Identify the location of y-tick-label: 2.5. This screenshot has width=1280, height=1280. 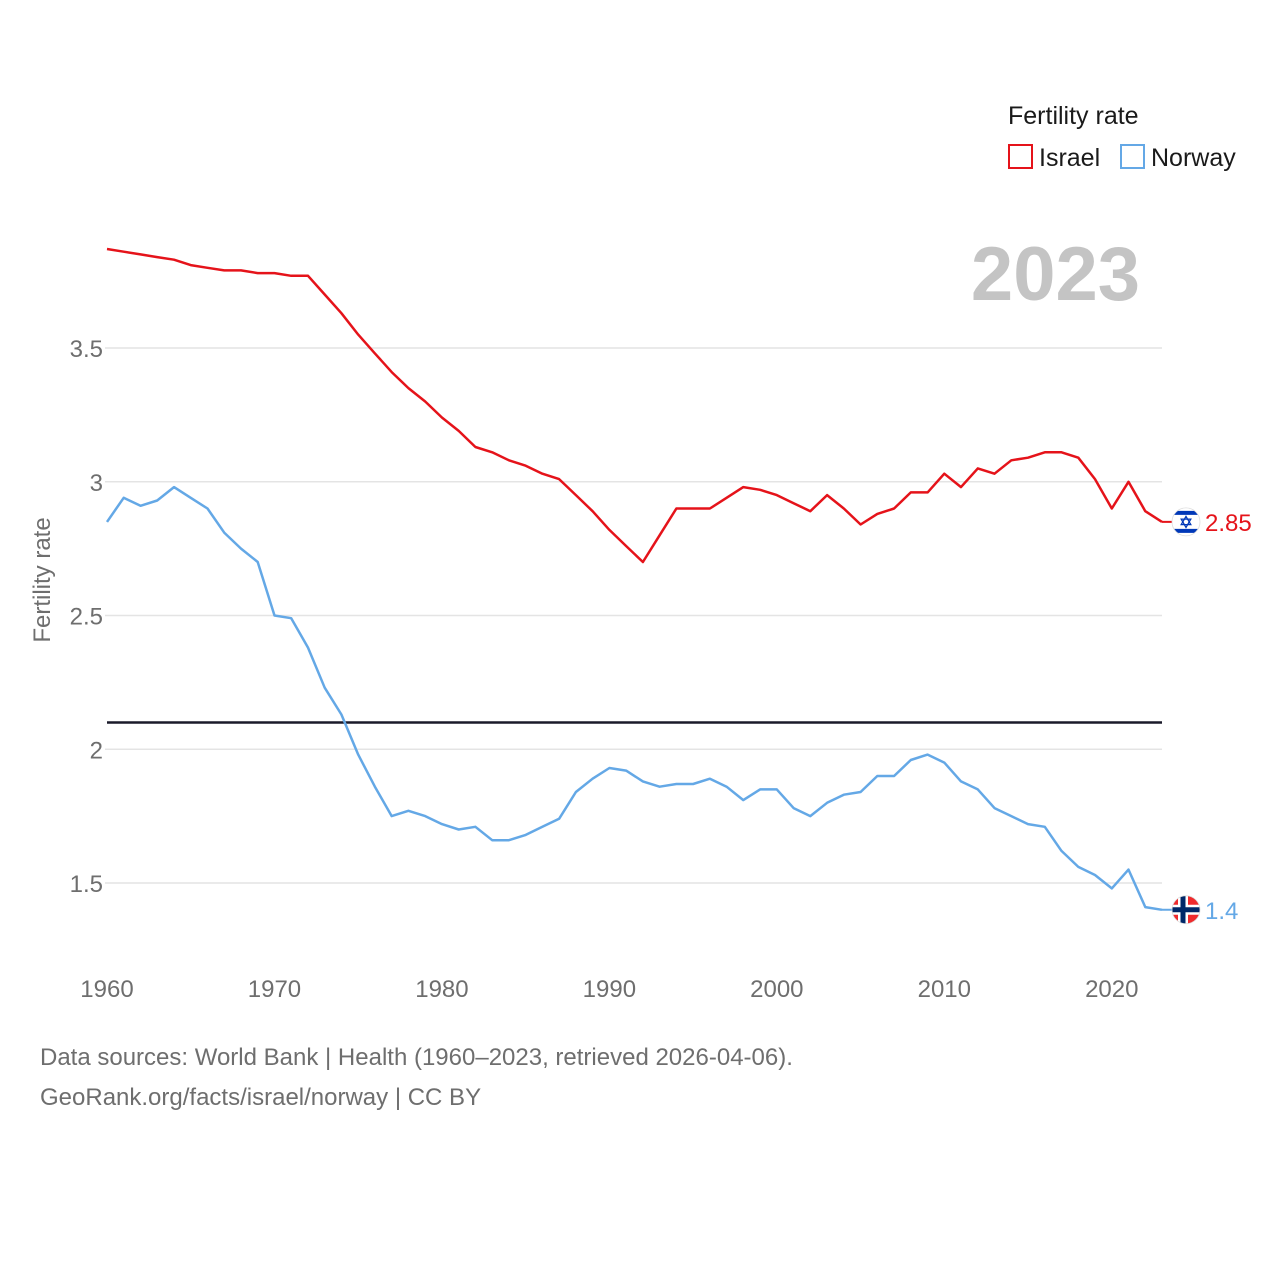
(86, 617).